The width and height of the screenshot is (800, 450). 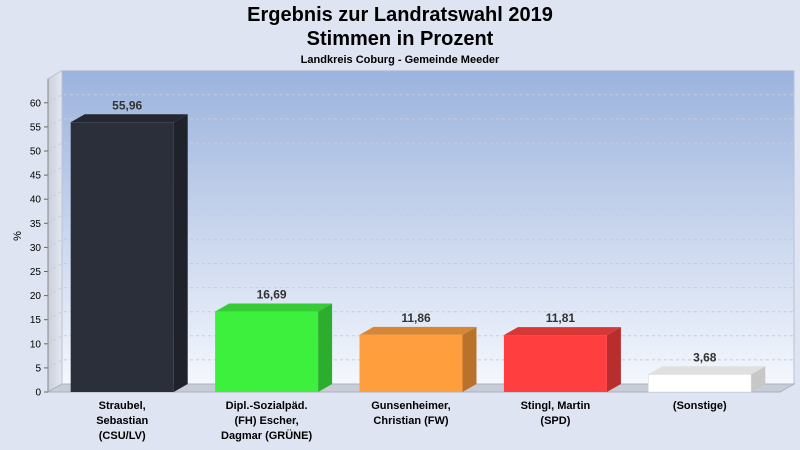 What do you see at coordinates (36, 248) in the screenshot?
I see `y-tick-label: 30` at bounding box center [36, 248].